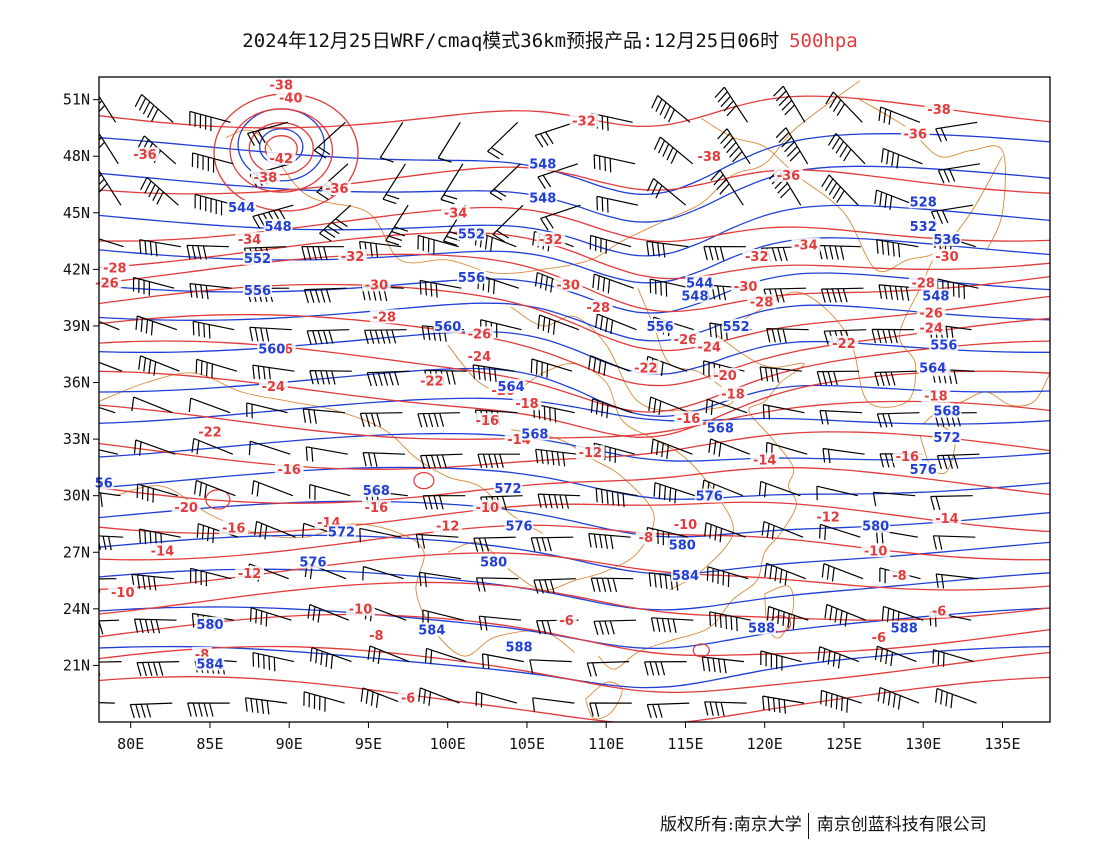 Image resolution: width=1100 pixels, height=850 pixels. Describe the element at coordinates (731, 825) in the screenshot. I see `copyright-owner: 版权所有:南京大学` at that location.